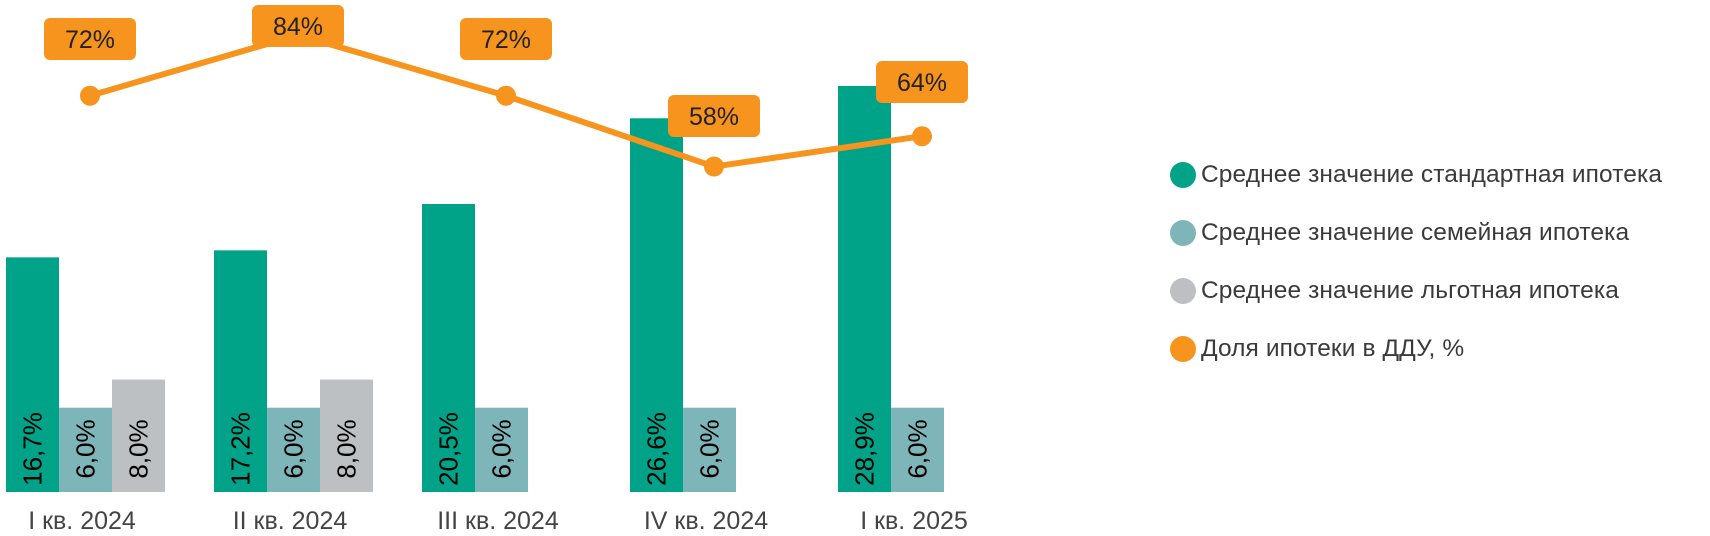  Describe the element at coordinates (241, 449) in the screenshot. I see `data-label-standard-1: 17,2%` at that location.